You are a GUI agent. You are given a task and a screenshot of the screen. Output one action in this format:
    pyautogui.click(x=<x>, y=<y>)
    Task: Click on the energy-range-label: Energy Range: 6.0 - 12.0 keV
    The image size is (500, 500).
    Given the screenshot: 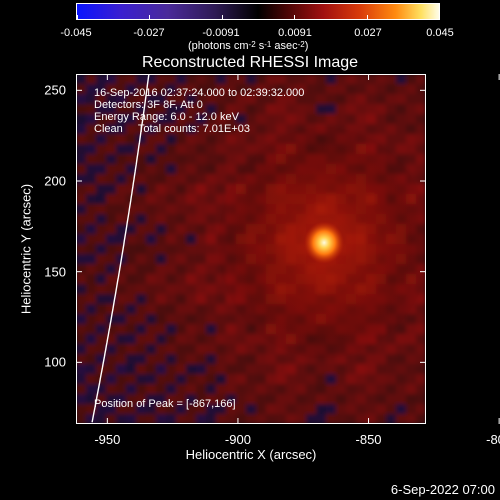 What is the action you would take?
    pyautogui.click(x=166, y=117)
    